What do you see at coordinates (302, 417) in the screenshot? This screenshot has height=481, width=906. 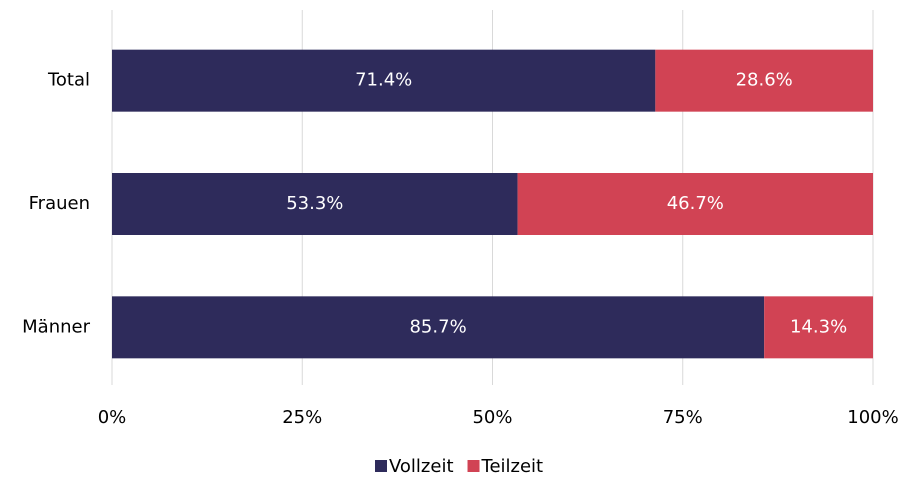 I see `x-tick-label: 25%` at bounding box center [302, 417].